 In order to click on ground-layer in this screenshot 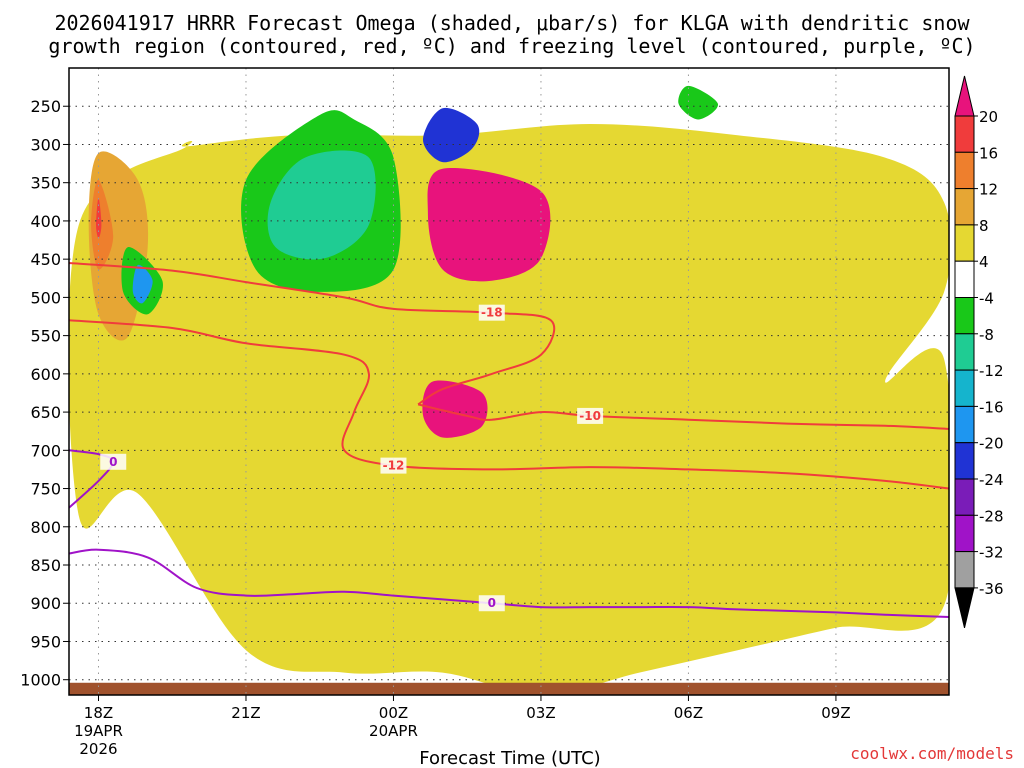, I will do `click(509, 688)`.